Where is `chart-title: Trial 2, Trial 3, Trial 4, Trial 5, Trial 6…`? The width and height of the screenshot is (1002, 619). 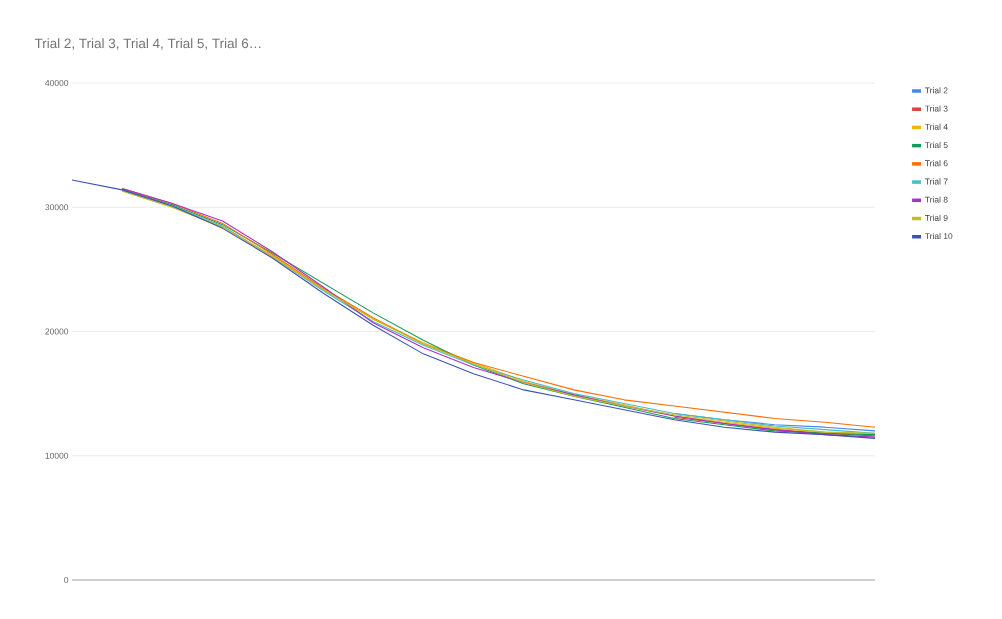 chart-title: Trial 2, Trial 3, Trial 4, Trial 5, Trial 6… is located at coordinates (147, 44).